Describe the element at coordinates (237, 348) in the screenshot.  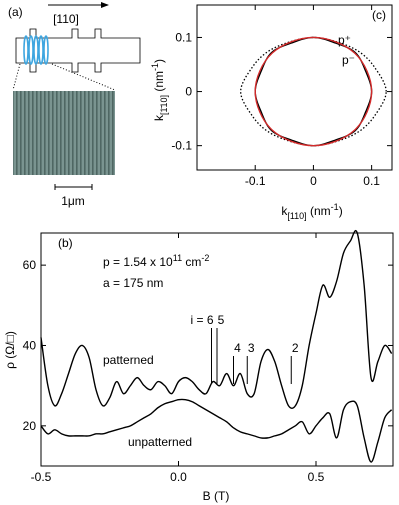
I see `marker-label: 4` at that location.